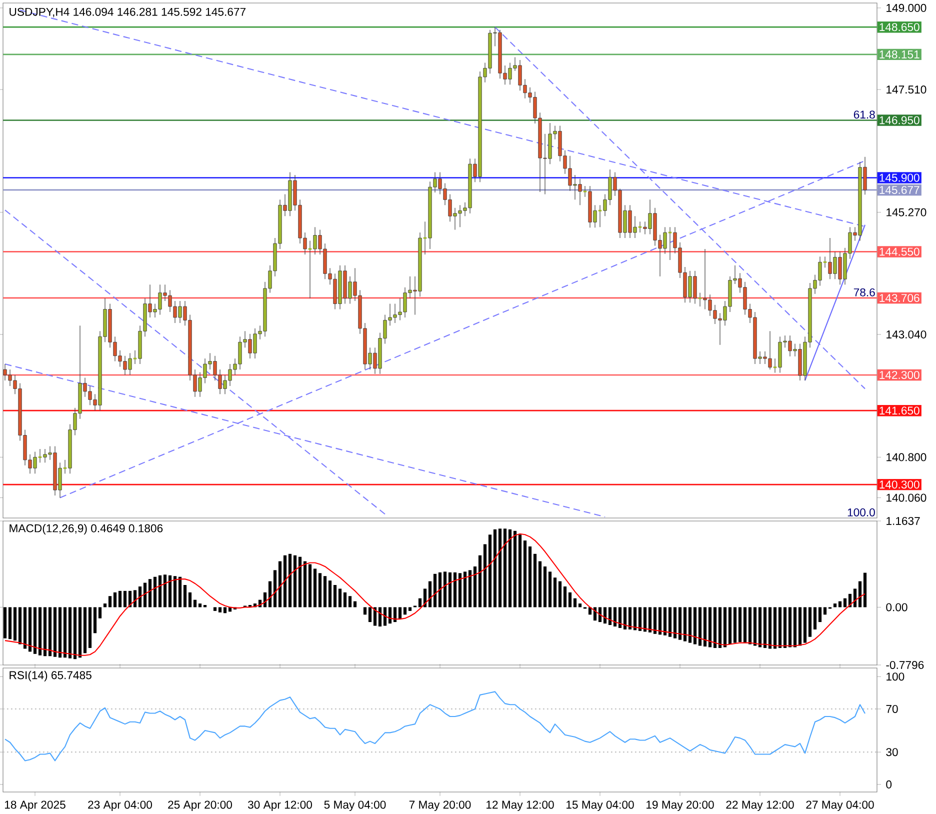 The image size is (936, 814). Describe the element at coordinates (897, 607) in the screenshot. I see `y-tick-label: 0.00` at that location.